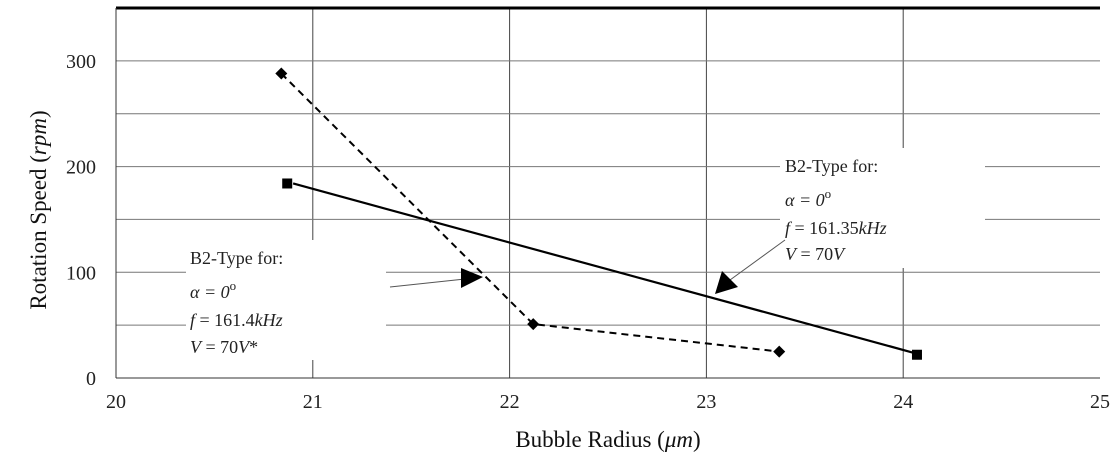 This screenshot has height=464, width=1111. Describe the element at coordinates (831, 166) in the screenshot. I see `annotation-right-title: B2-Type for:` at that location.